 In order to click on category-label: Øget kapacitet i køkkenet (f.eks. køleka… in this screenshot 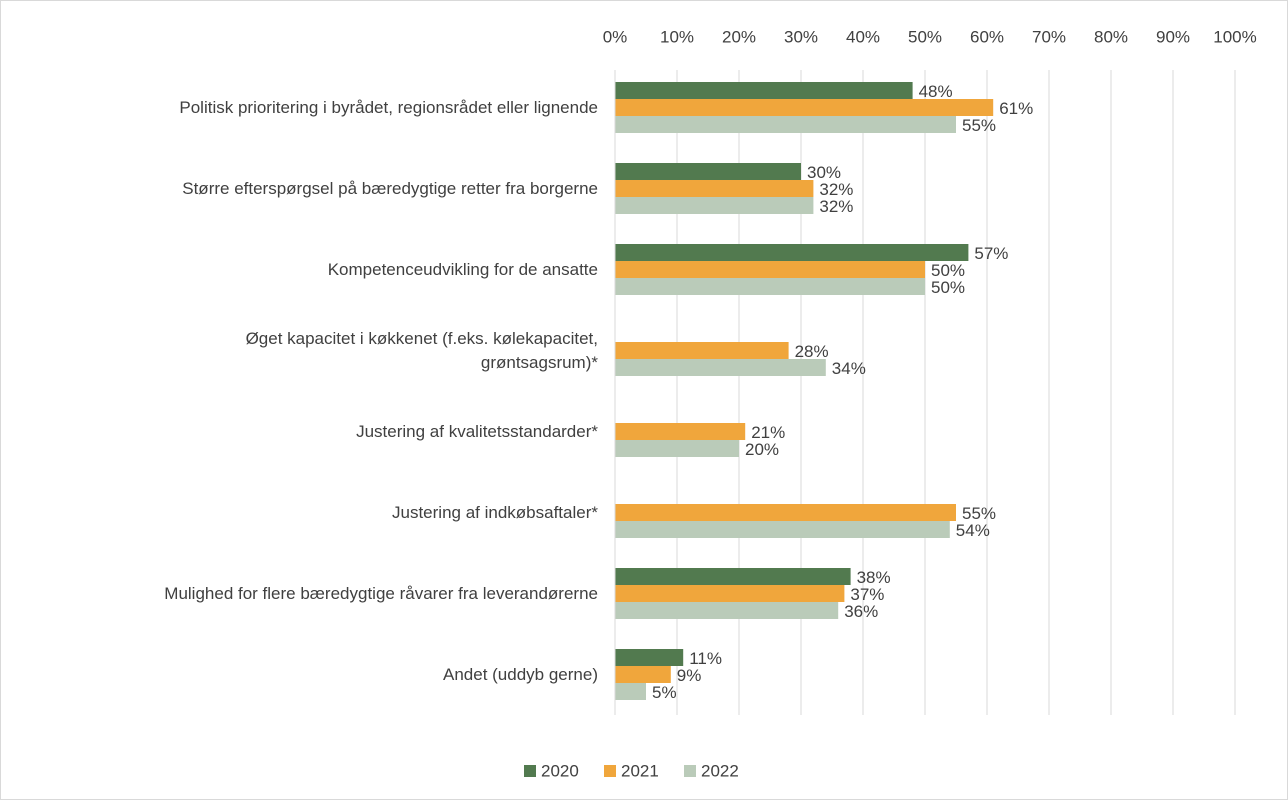, I will do `click(421, 350)`.